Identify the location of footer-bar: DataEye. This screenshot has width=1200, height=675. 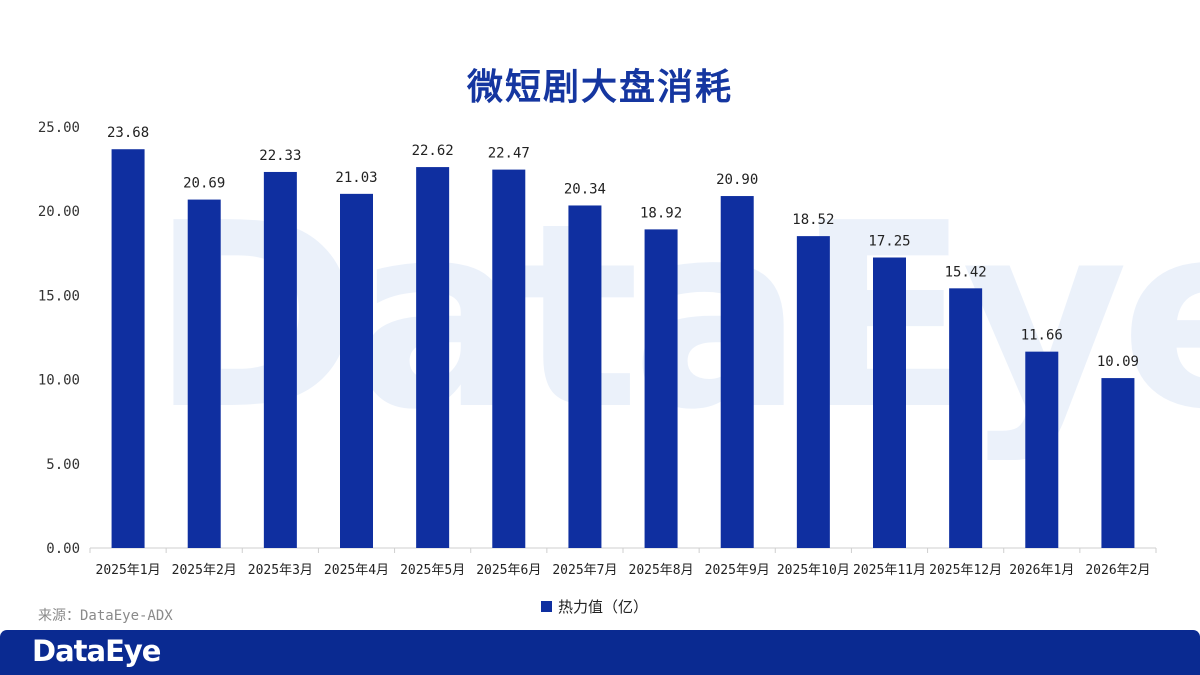
(600, 652).